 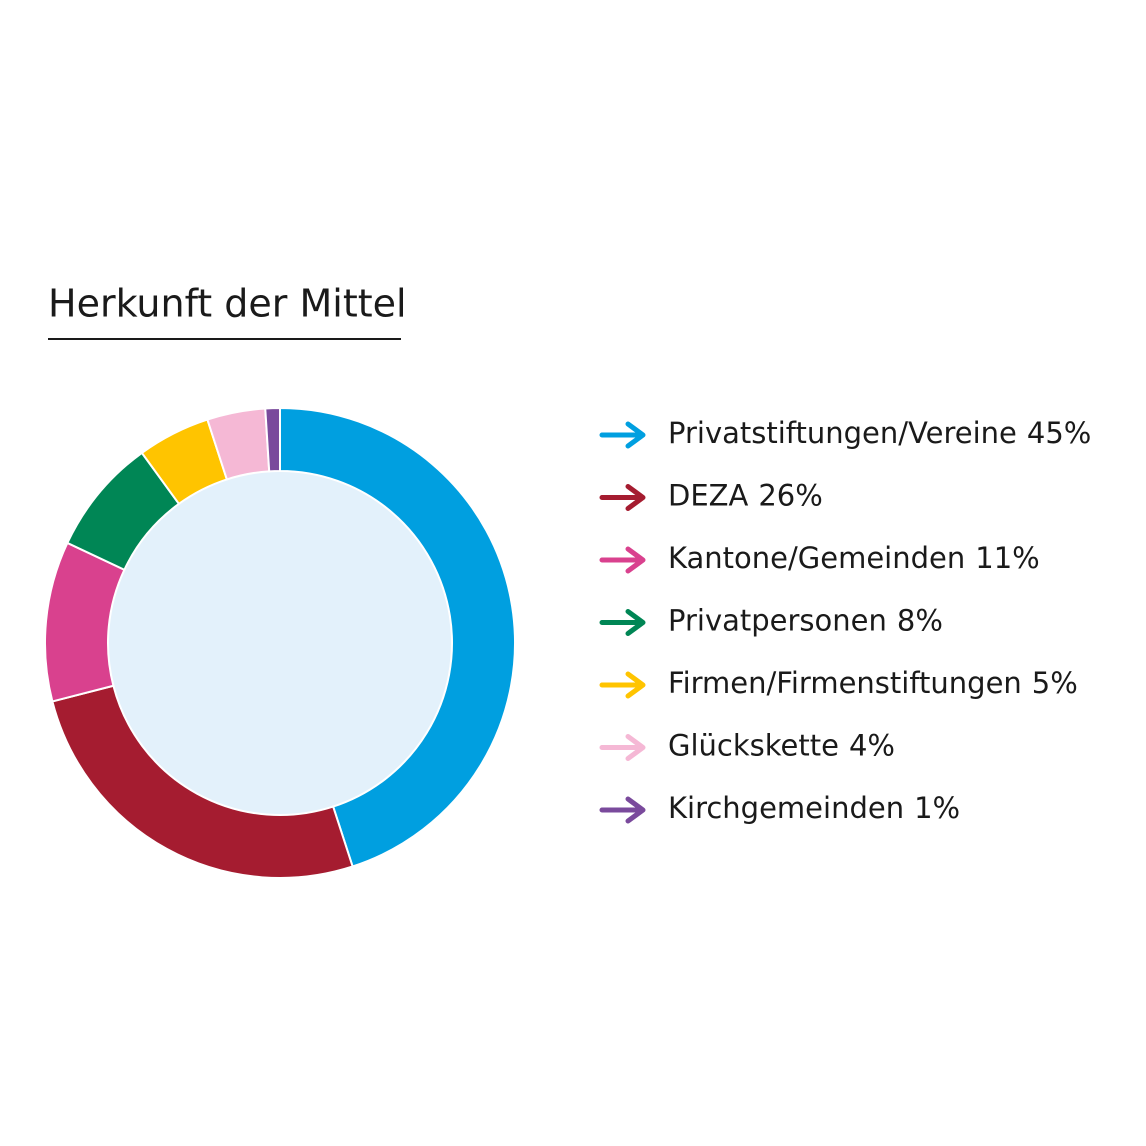 I want to click on legend-value: 11%, so click(x=1007, y=558).